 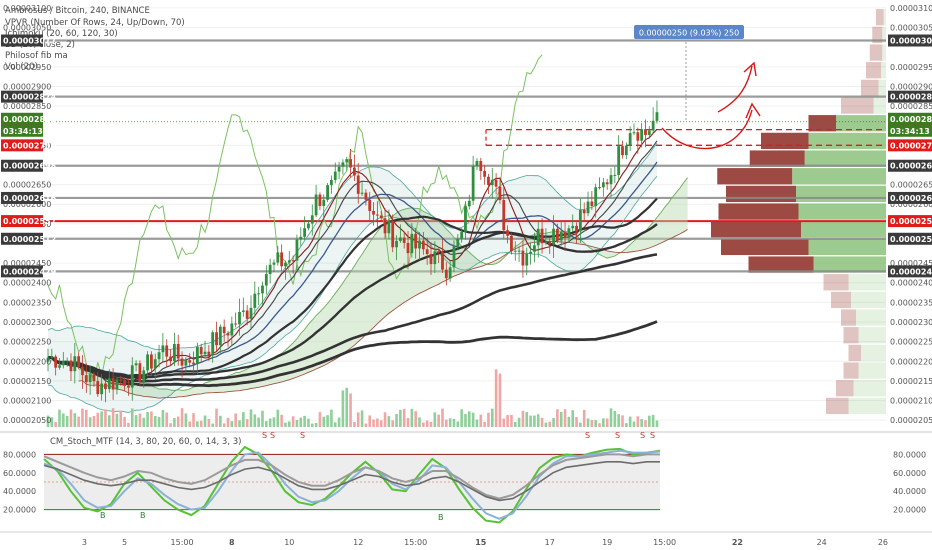 What do you see at coordinates (27, 401) in the screenshot?
I see `left-axis-tick: 0.00002100` at bounding box center [27, 401].